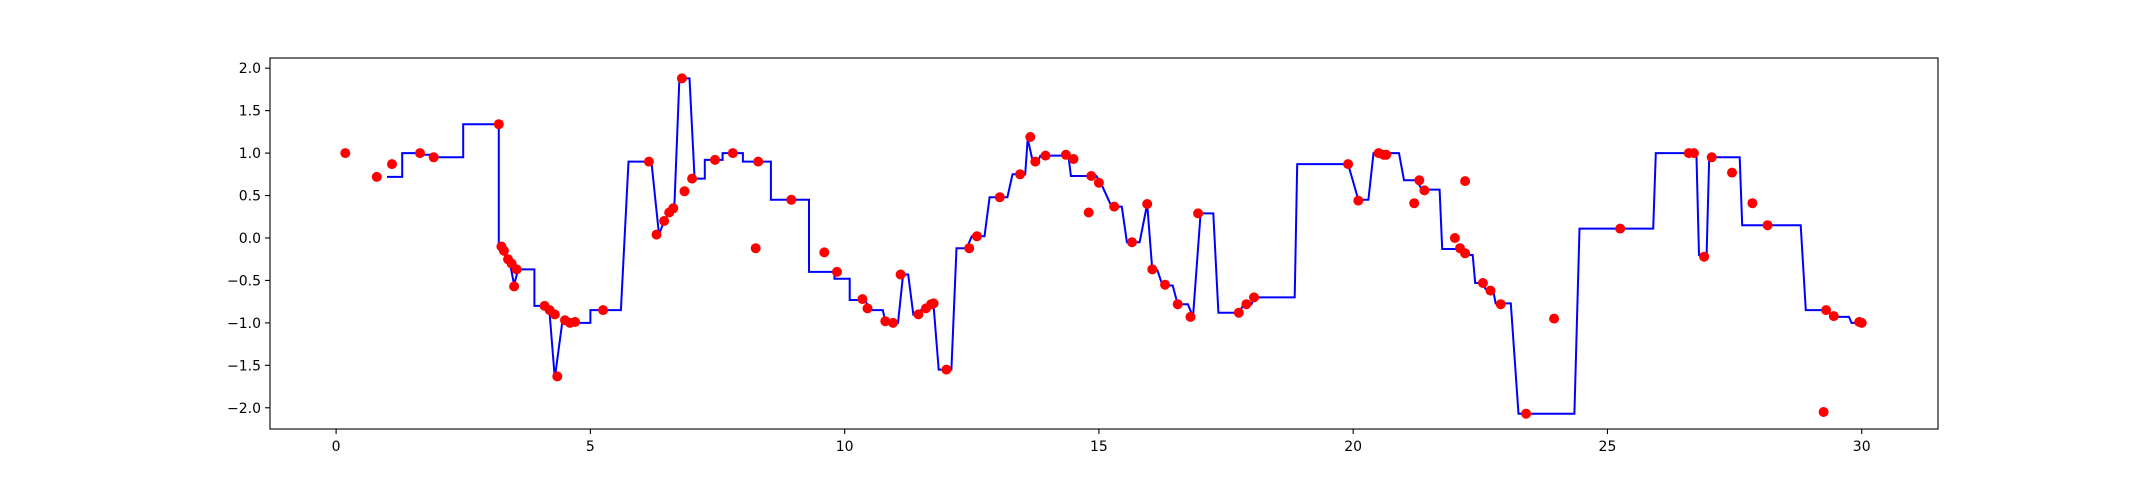  I want to click on y-tick-label: 1.0, so click(250, 154).